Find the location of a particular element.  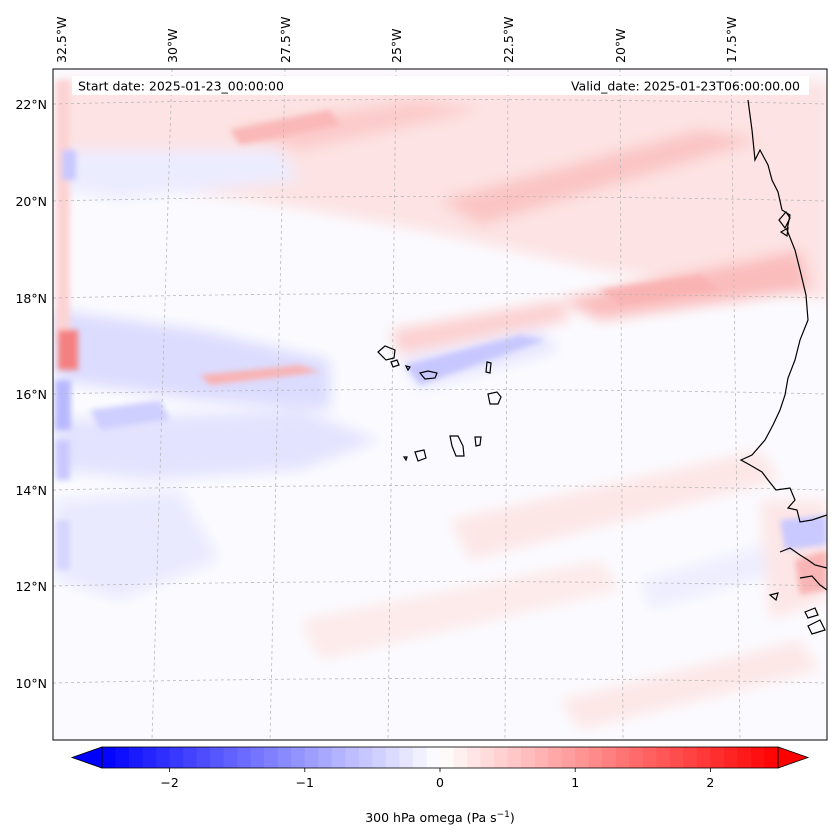

colorbar-extend-max is located at coordinates (793, 757).